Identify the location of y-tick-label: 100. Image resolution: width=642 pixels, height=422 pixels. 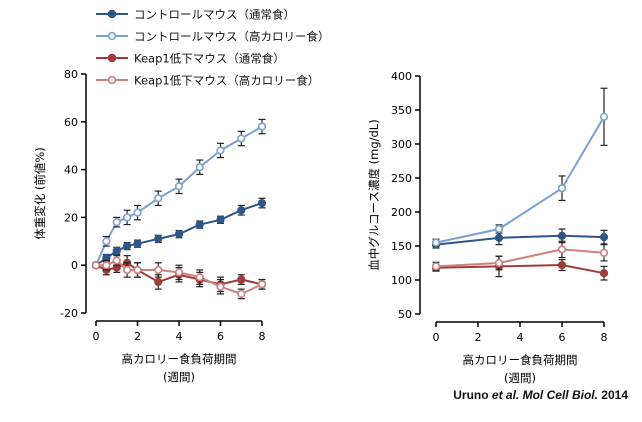
(401, 280).